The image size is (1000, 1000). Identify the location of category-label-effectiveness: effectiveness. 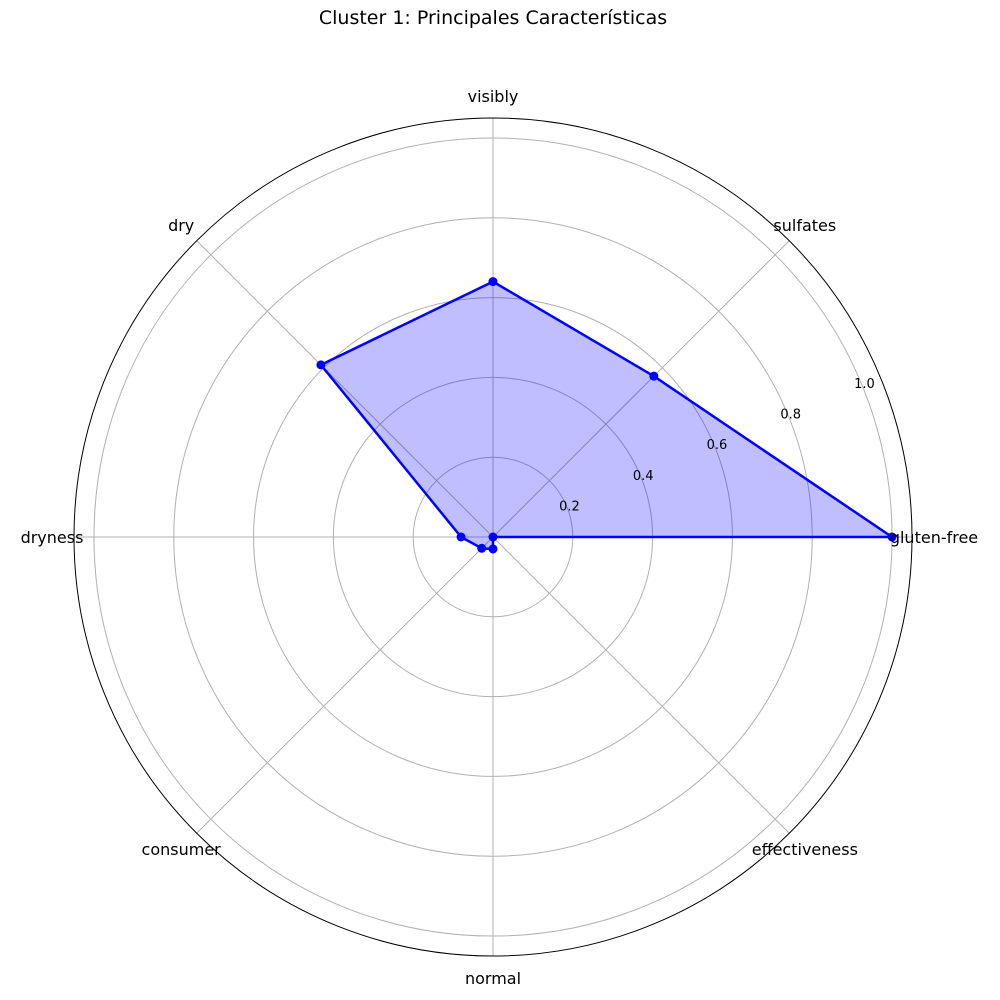
(805, 849).